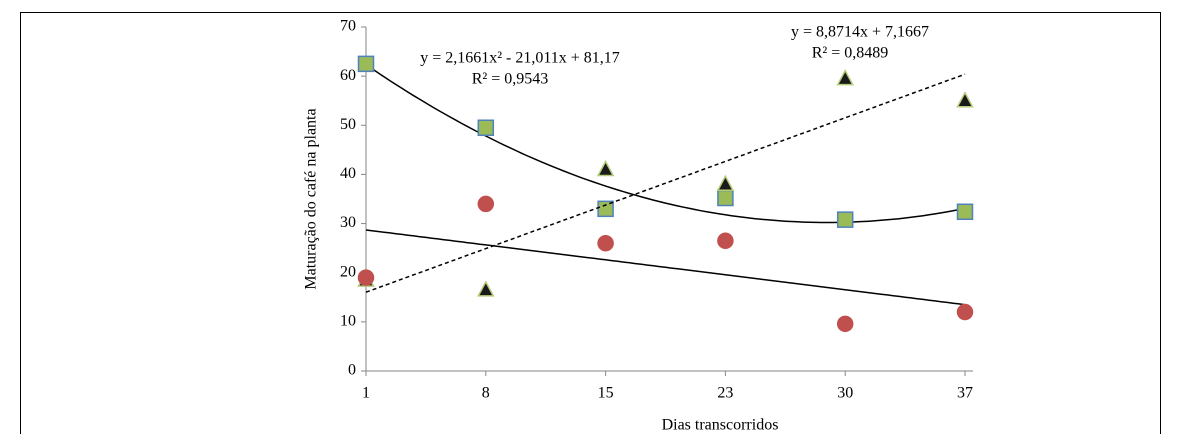 This screenshot has height=434, width=1179. What do you see at coordinates (720, 425) in the screenshot?
I see `x-axis-title: Dias transcorridos` at bounding box center [720, 425].